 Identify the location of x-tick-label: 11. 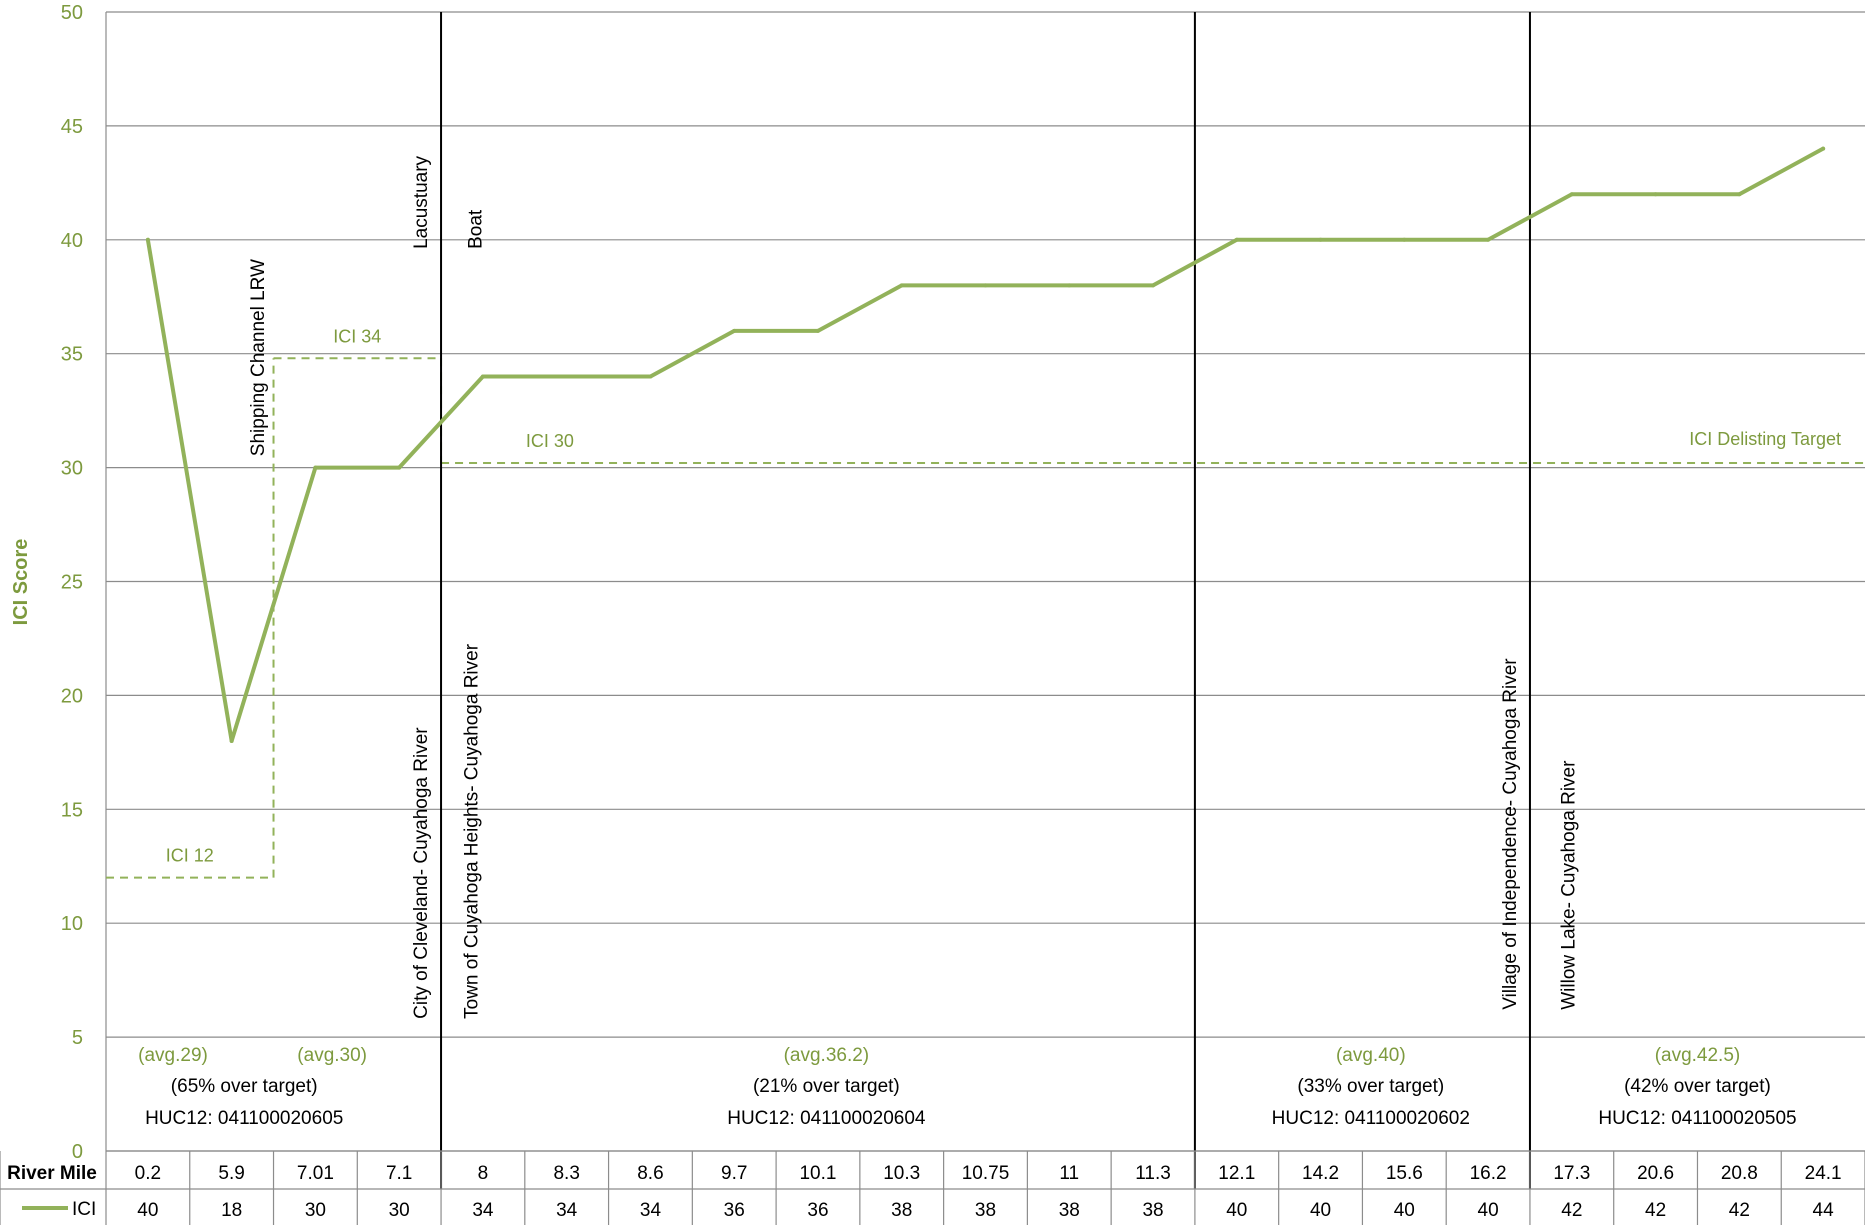
(1069, 1173).